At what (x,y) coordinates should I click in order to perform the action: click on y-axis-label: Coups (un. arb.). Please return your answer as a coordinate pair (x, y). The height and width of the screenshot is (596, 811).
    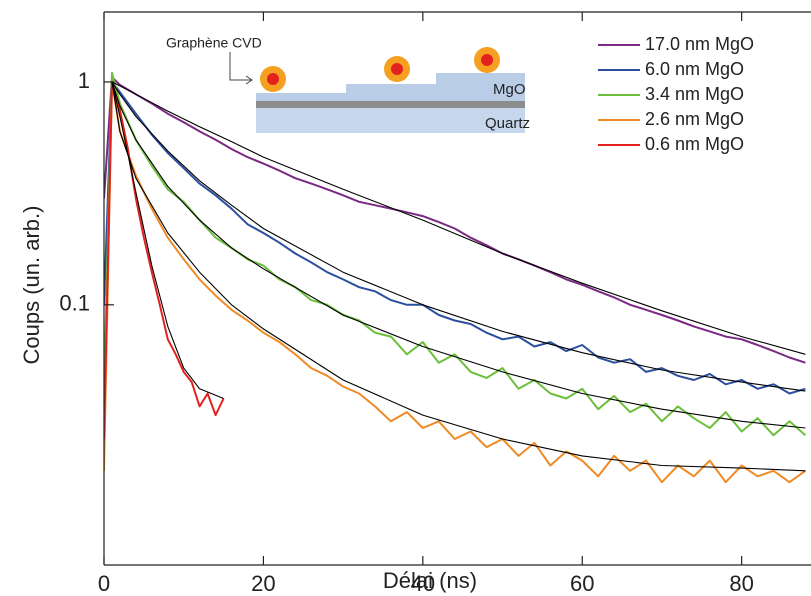
    Looking at the image, I should click on (31, 285).